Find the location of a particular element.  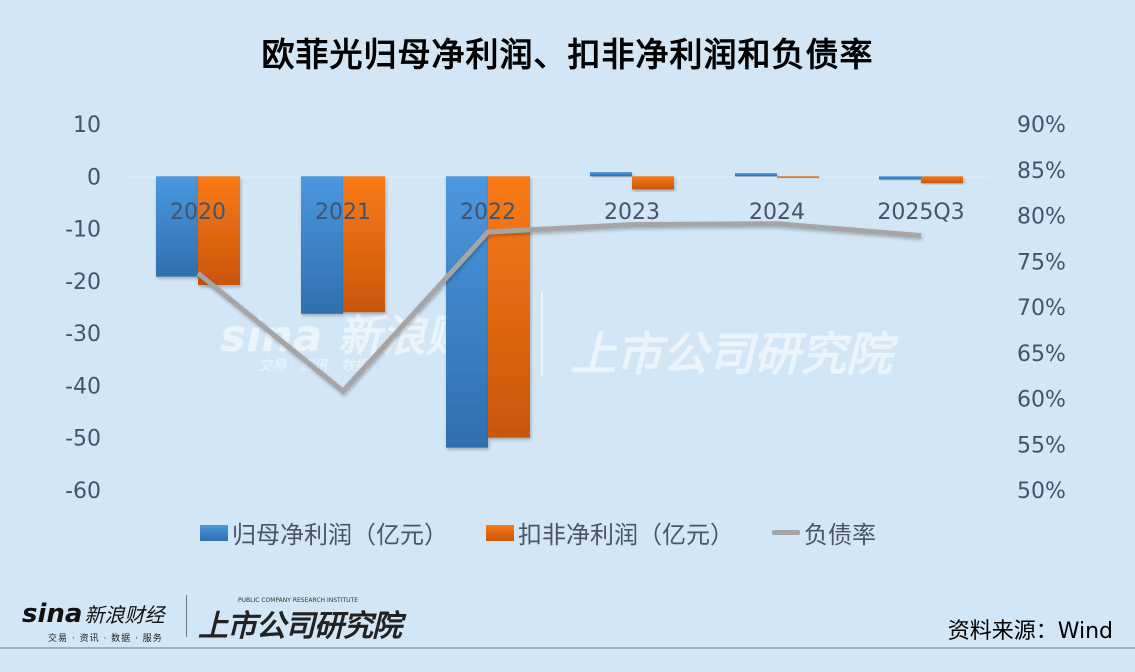

right-axis-tick: 70% is located at coordinates (1041, 308).